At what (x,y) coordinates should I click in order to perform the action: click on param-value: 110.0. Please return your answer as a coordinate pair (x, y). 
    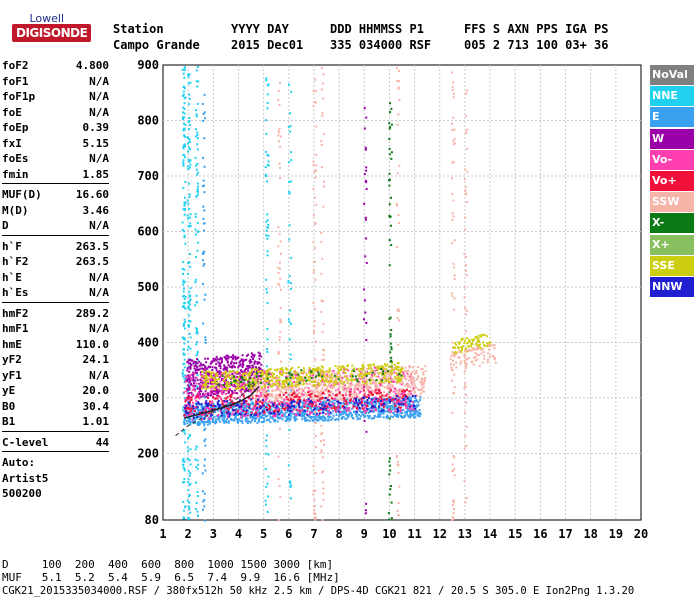
    Looking at the image, I should click on (92, 344).